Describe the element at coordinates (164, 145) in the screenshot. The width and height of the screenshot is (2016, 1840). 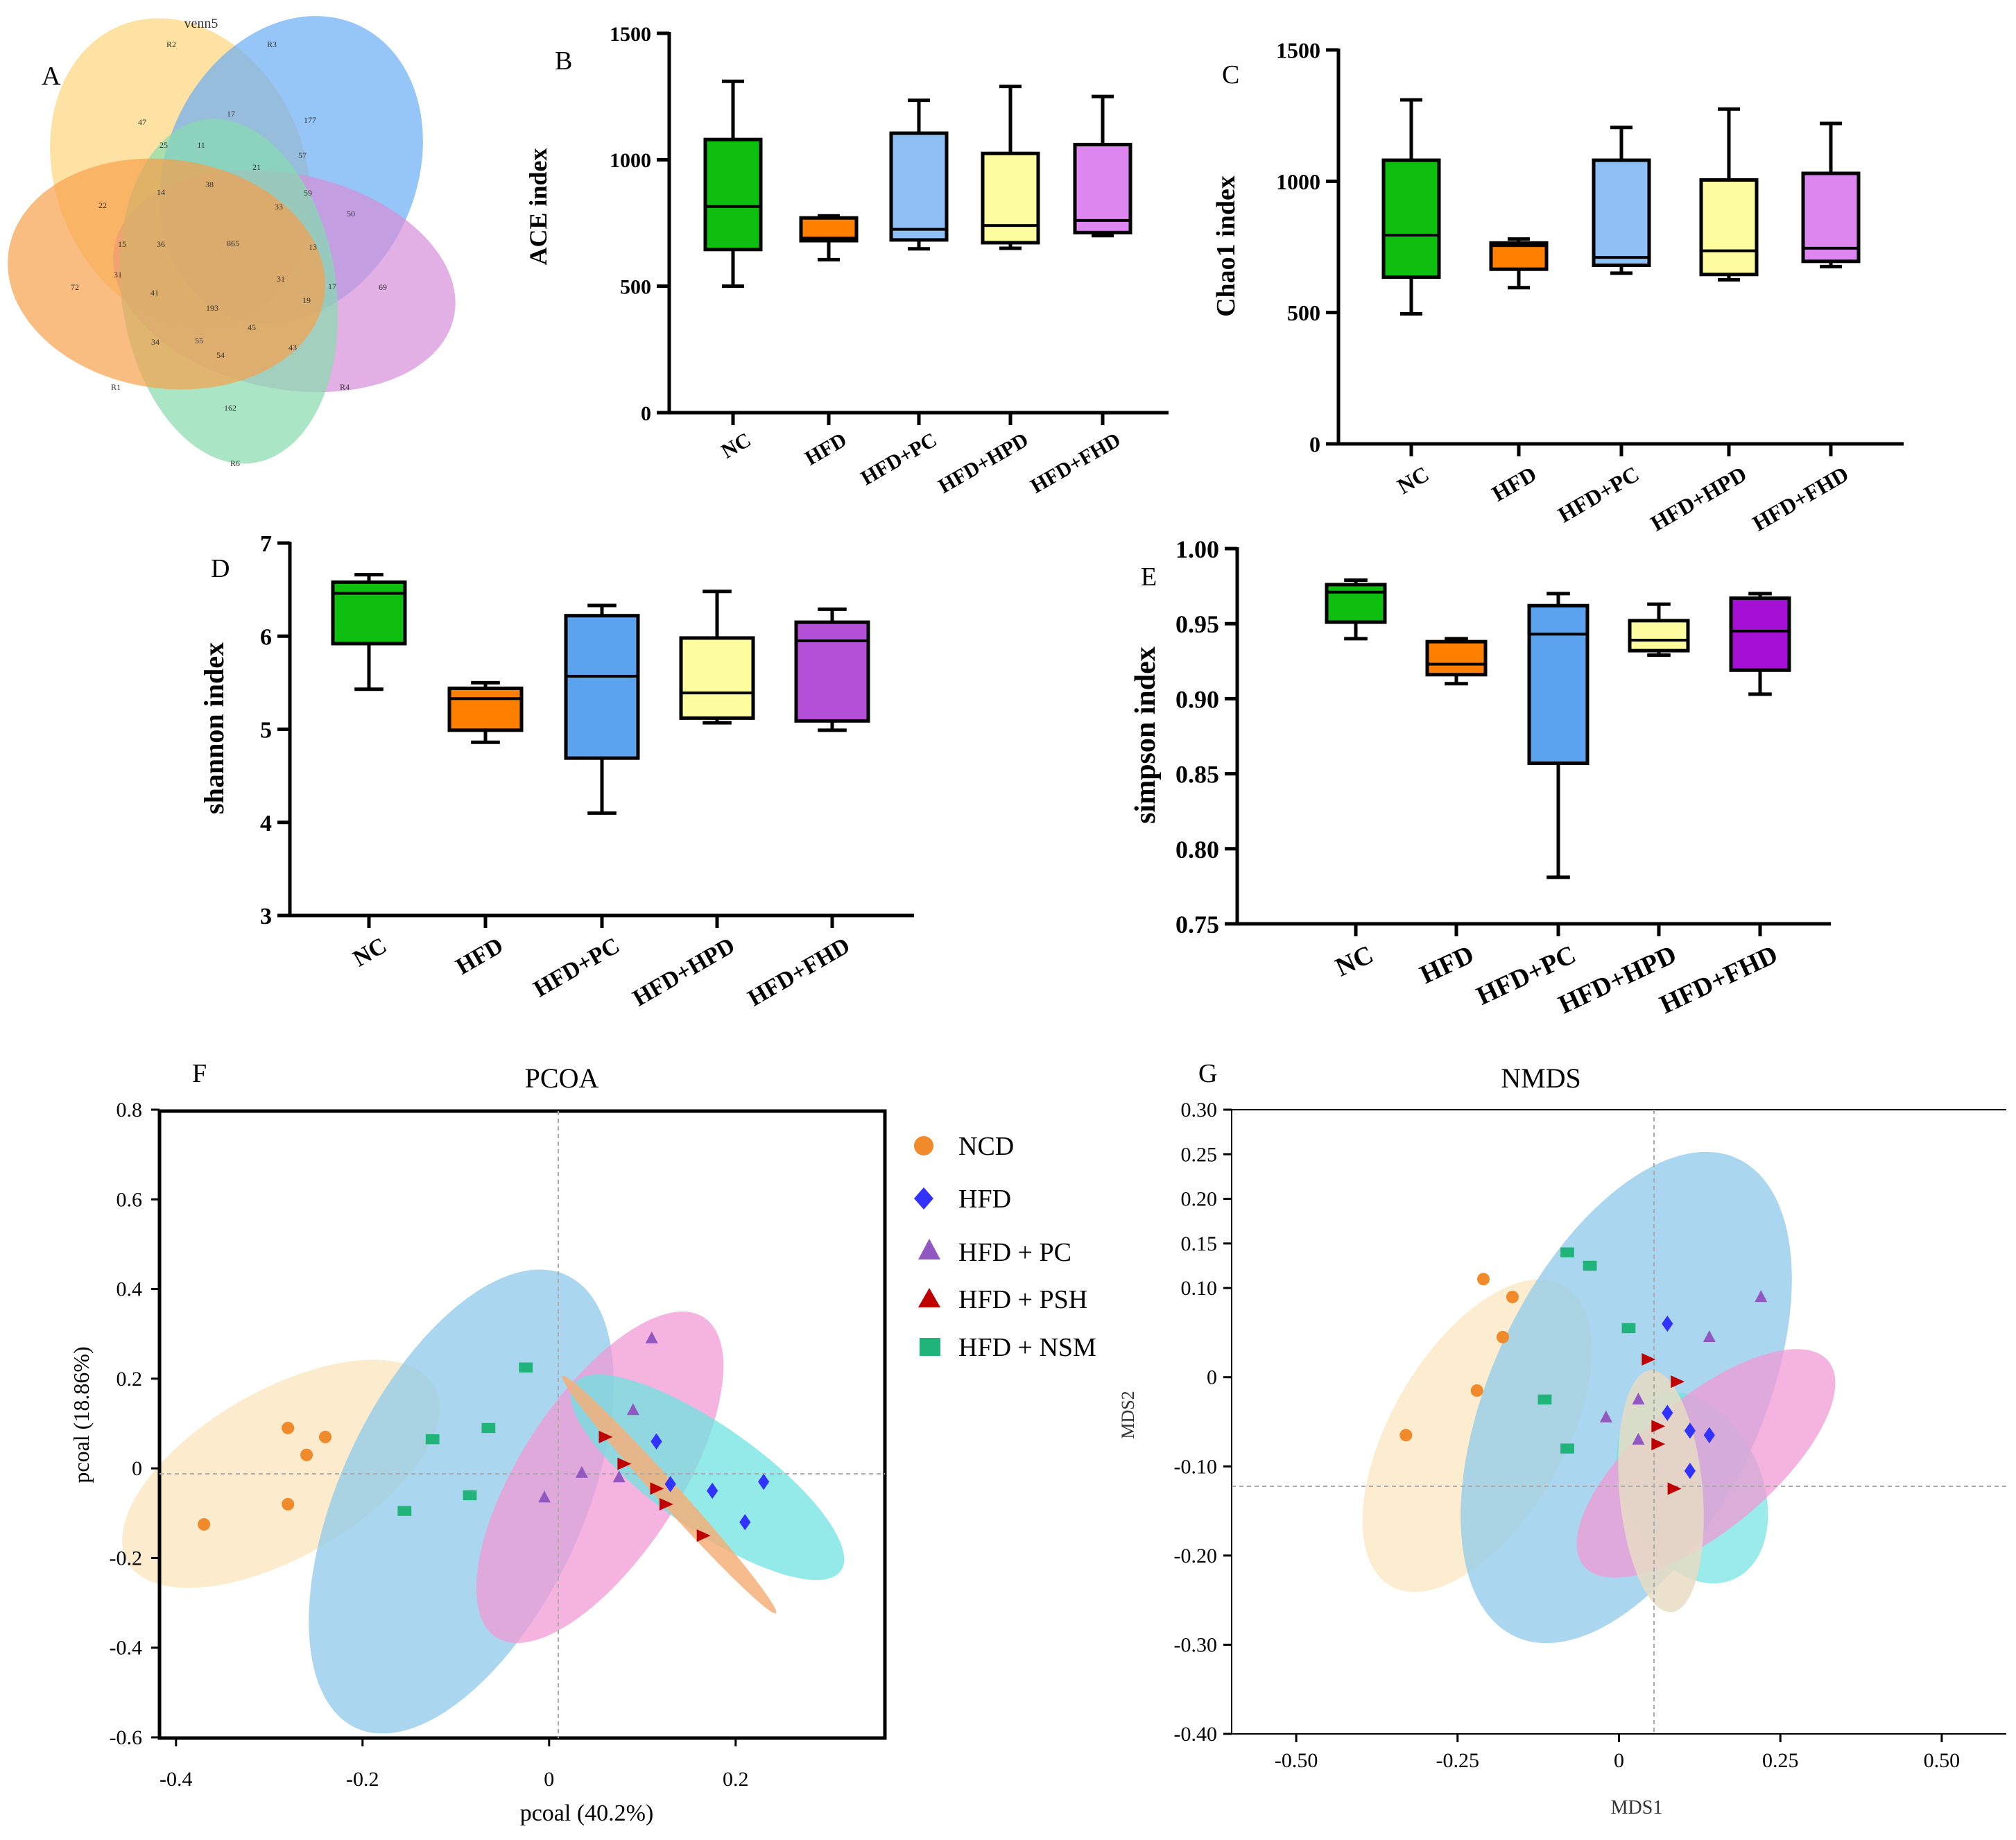
I see `venn-count: 25` at that location.